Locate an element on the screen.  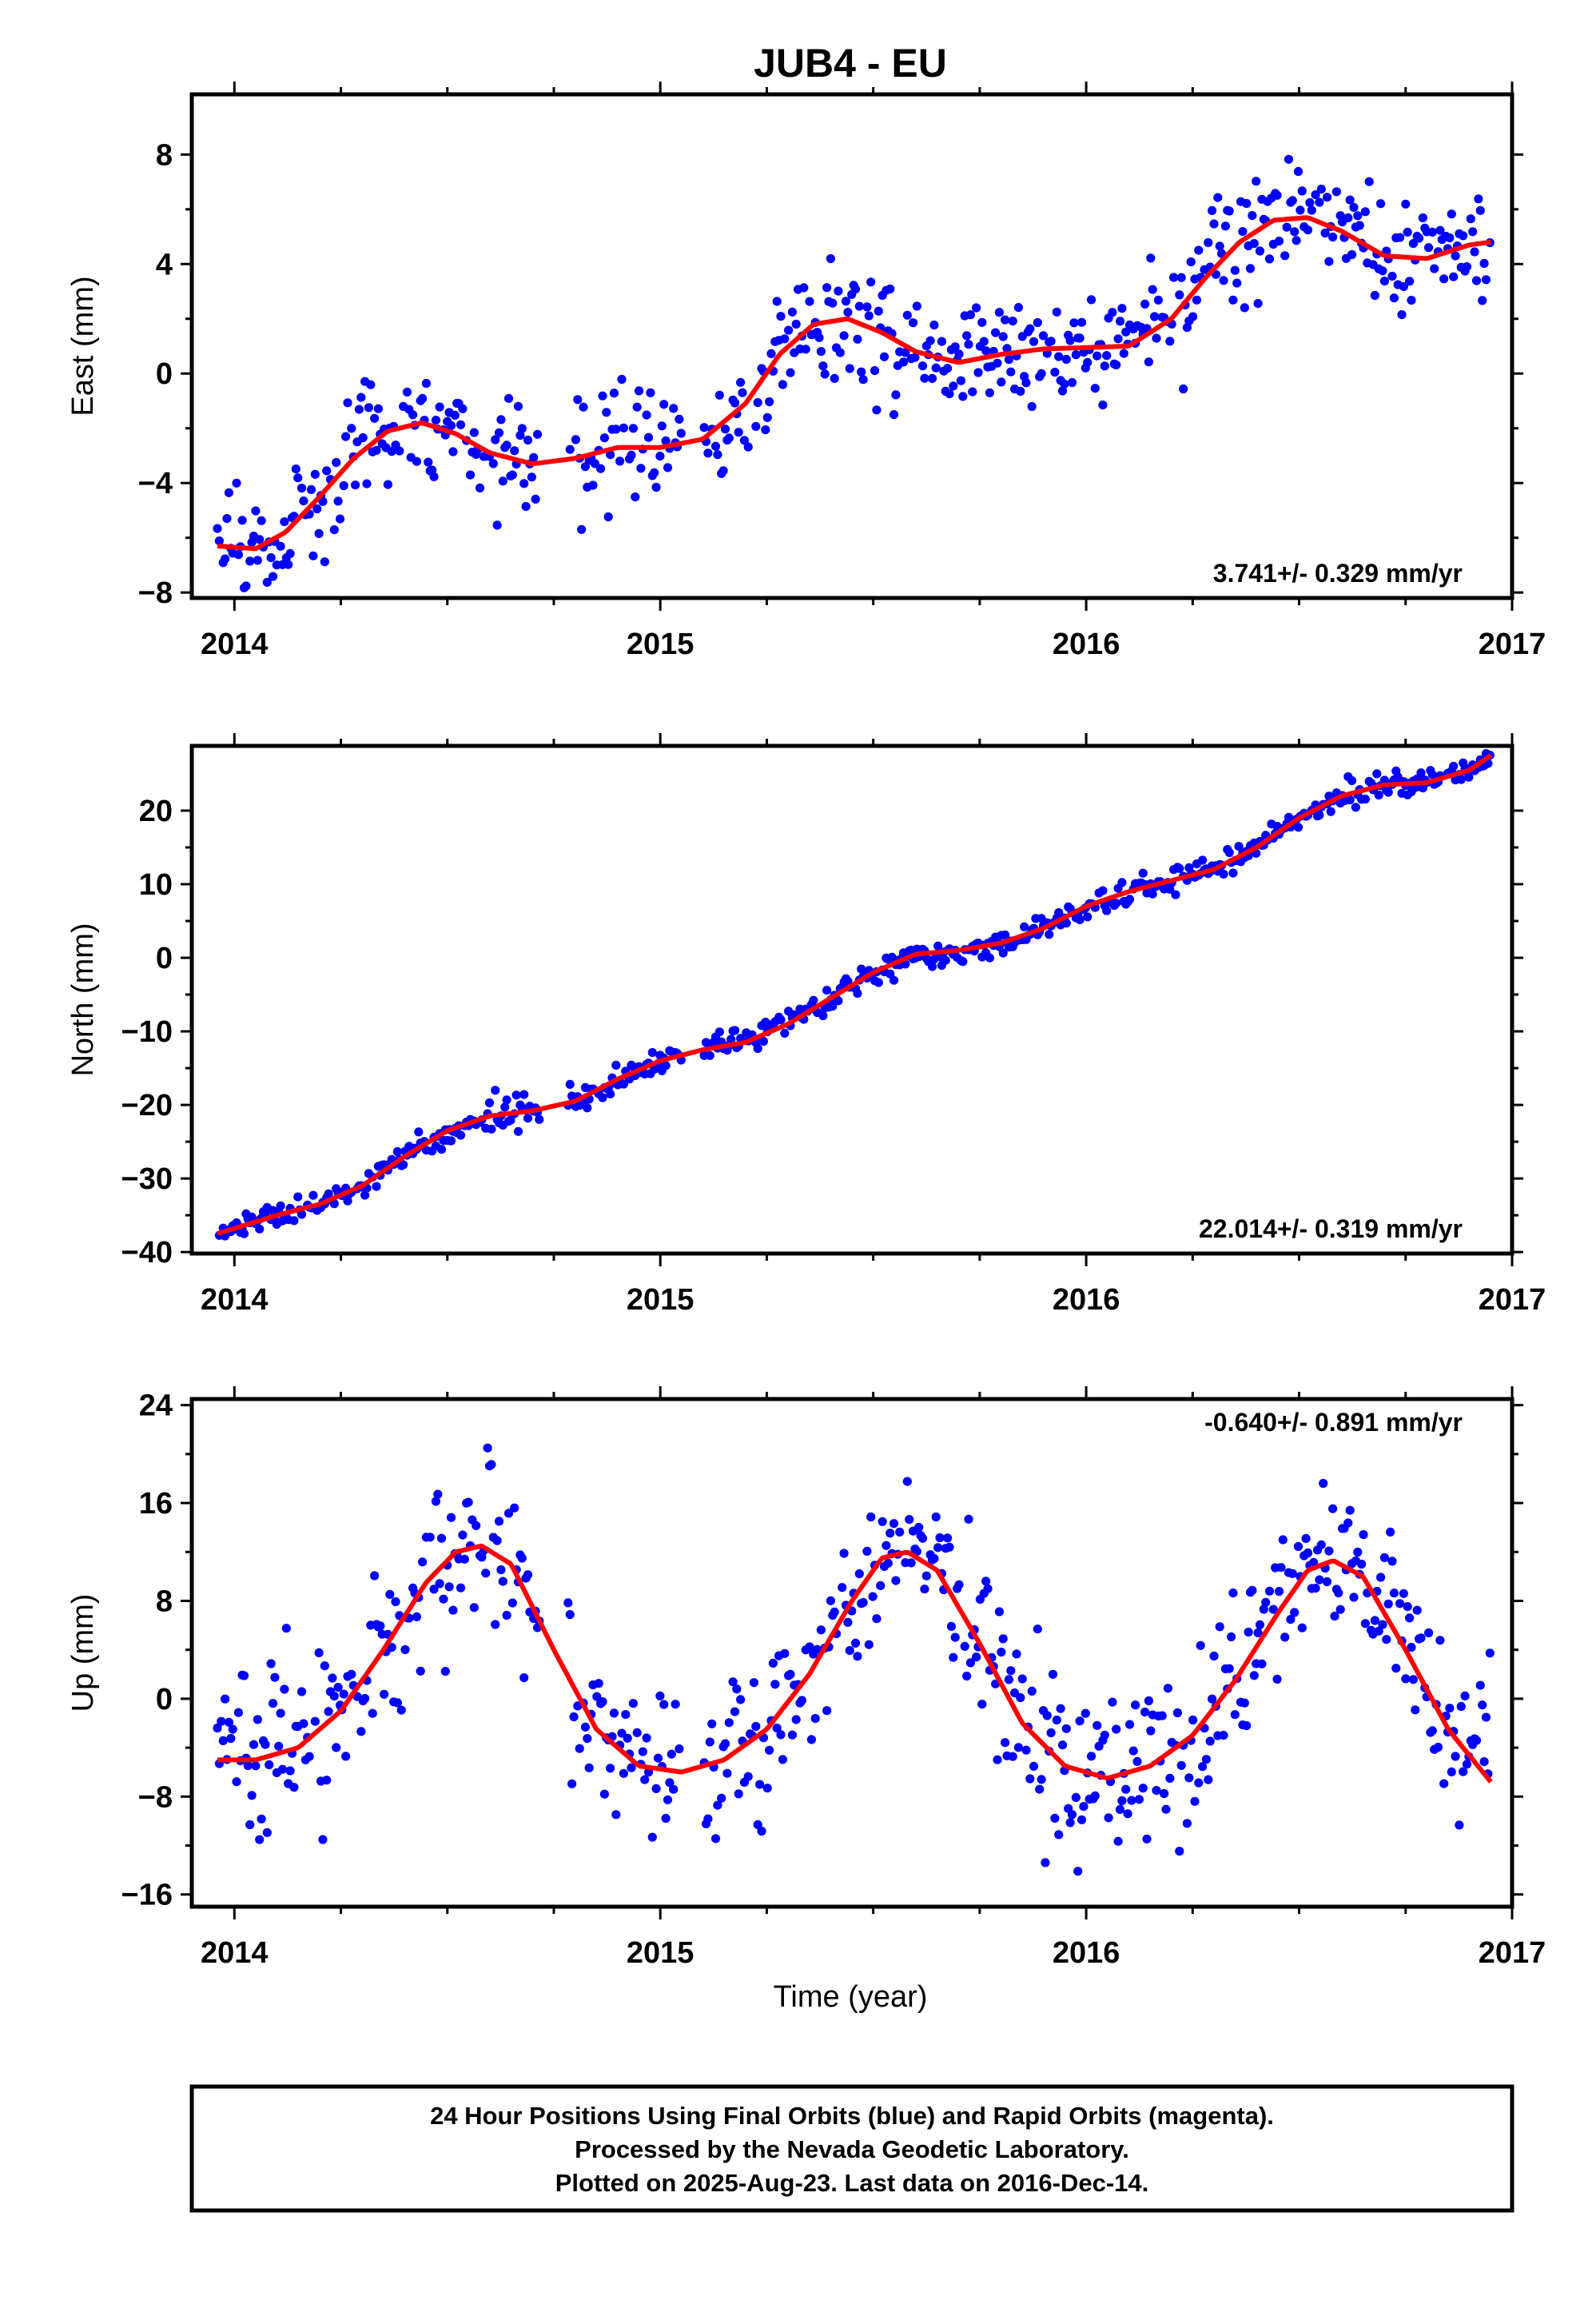
y-tick-label: 24 is located at coordinates (156, 1406).